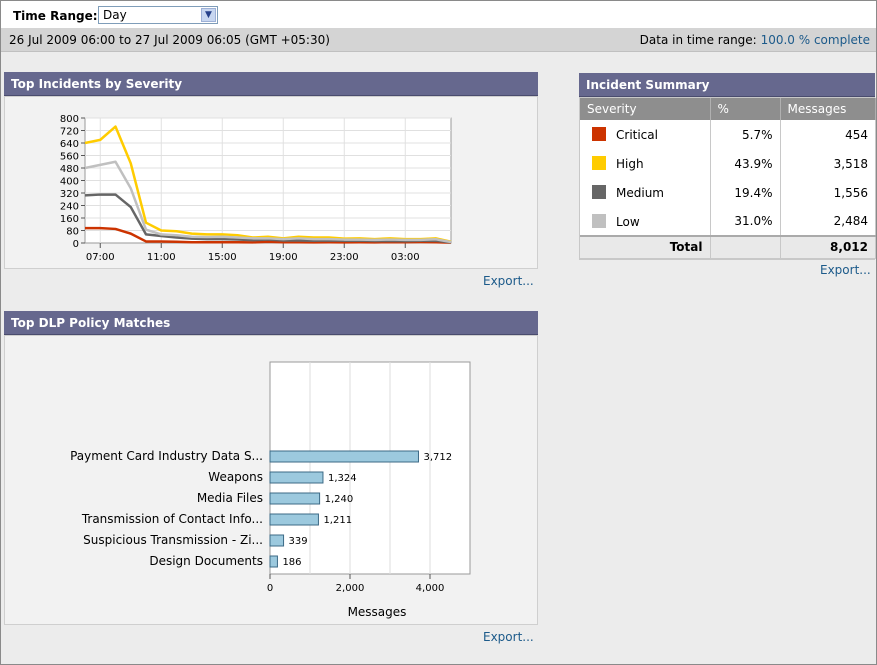 This screenshot has height=665, width=877. I want to click on dlp-panel-title: Top DLP Policy Matches, so click(91, 323).